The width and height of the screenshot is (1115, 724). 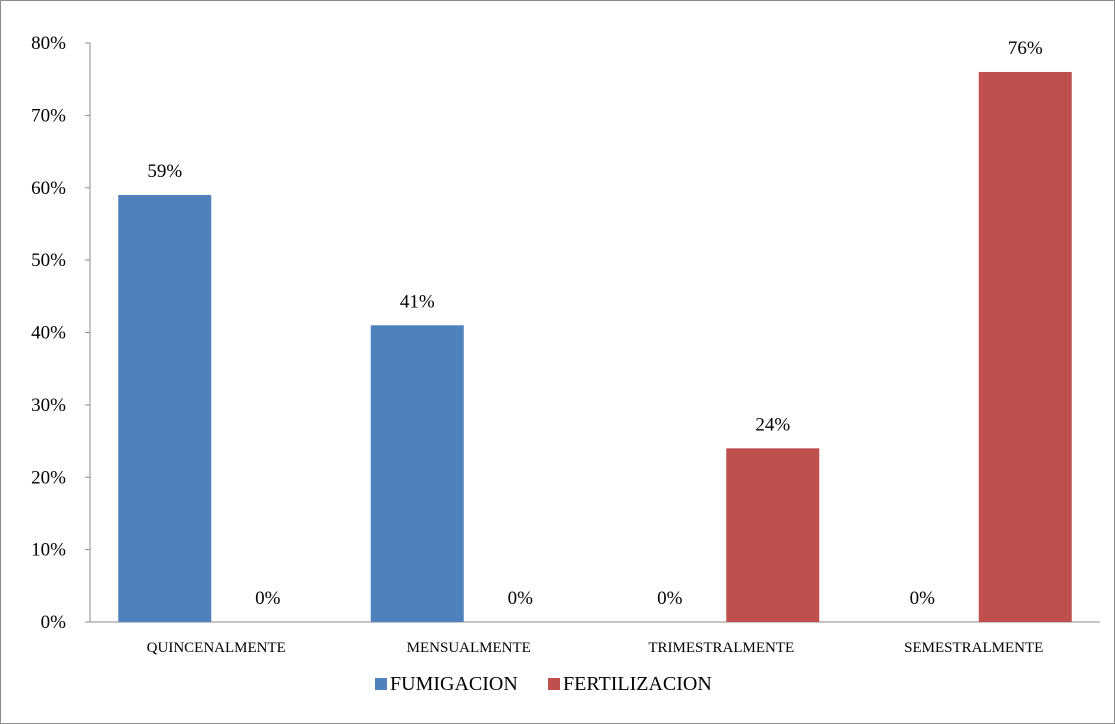 I want to click on y-tick-label: 80%, so click(x=48, y=43).